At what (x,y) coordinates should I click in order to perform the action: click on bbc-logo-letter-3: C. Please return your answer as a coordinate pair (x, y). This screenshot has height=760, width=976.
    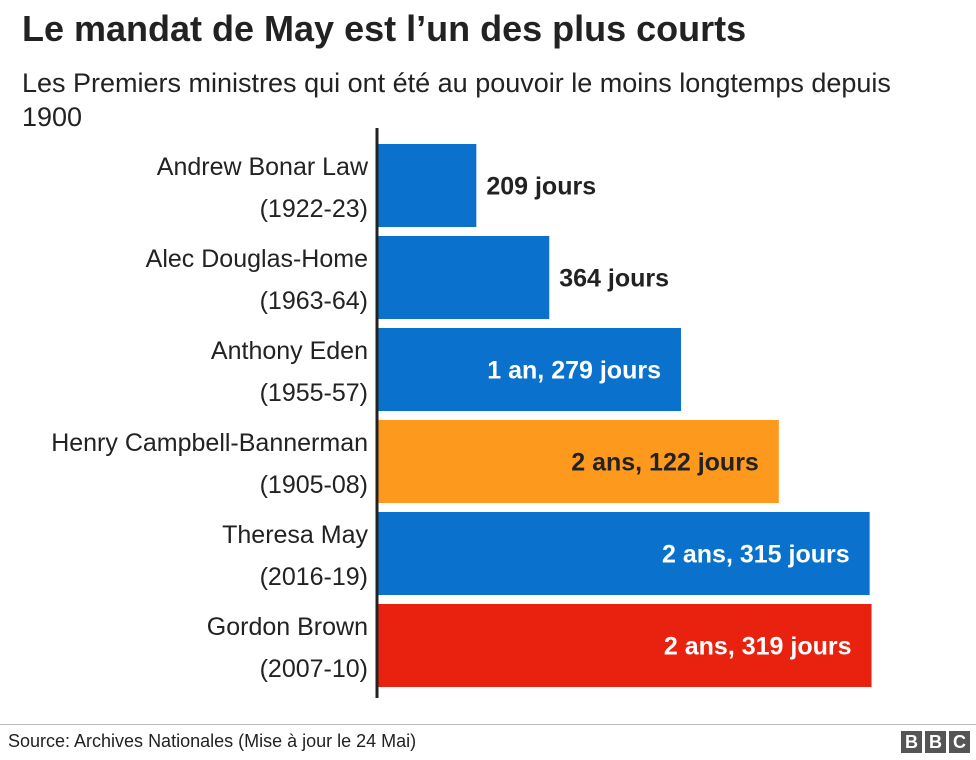
    Looking at the image, I should click on (959, 742).